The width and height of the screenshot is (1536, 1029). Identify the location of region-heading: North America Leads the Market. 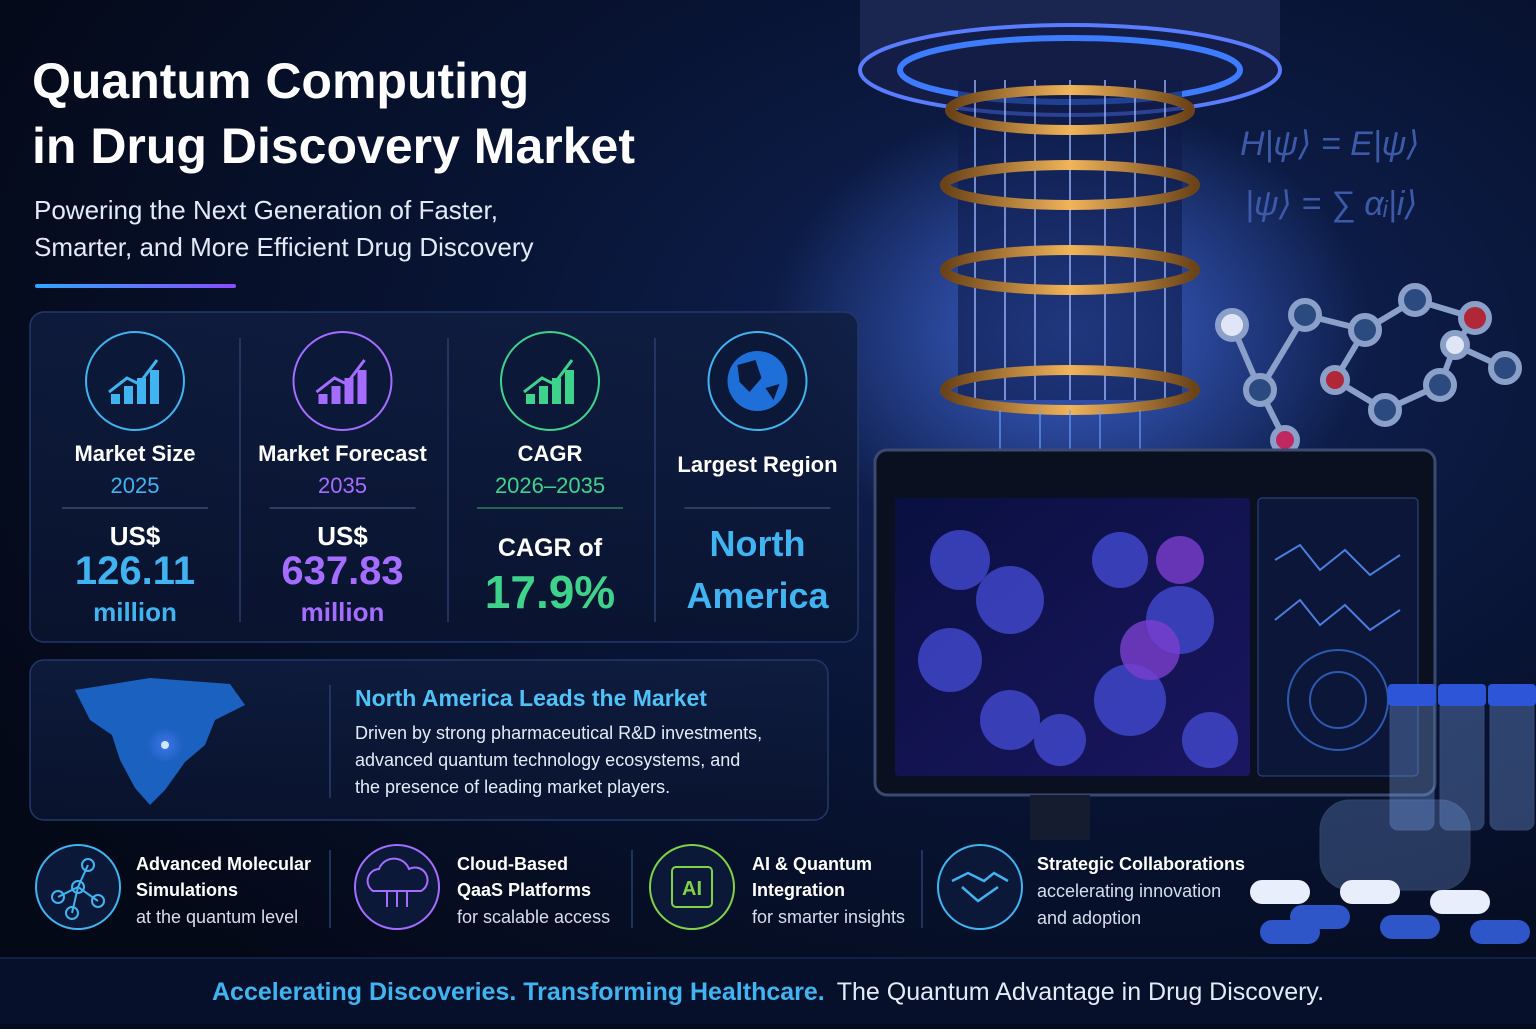
(531, 698).